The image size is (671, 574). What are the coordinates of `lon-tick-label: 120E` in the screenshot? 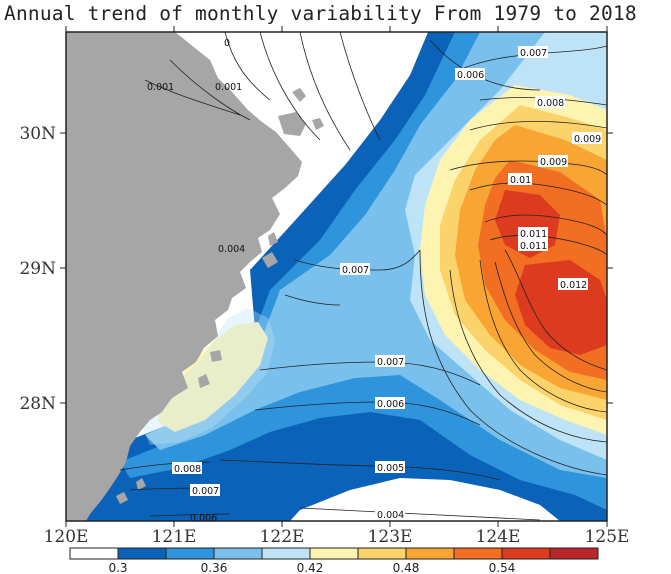 It's located at (66, 537).